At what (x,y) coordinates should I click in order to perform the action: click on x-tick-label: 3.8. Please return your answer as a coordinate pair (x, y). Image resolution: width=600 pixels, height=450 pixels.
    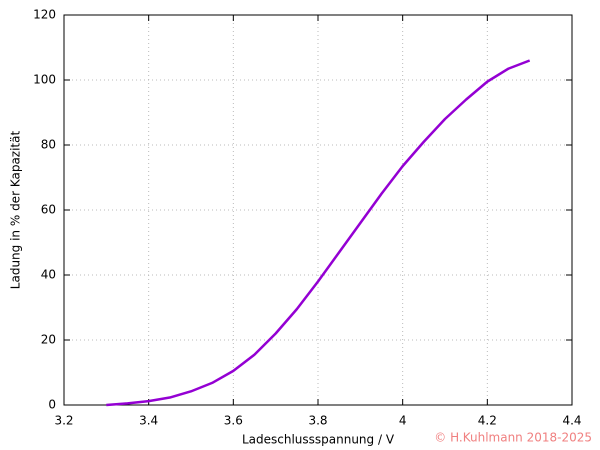
    Looking at the image, I should click on (317, 421).